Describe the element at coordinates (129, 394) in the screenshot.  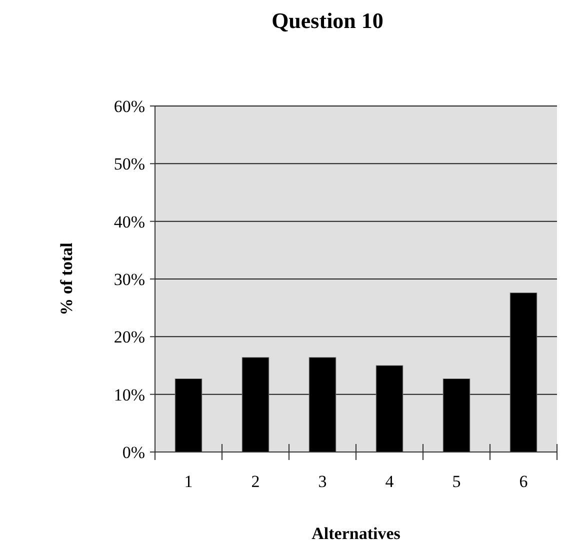
I see `y-tick-label: 10%` at that location.